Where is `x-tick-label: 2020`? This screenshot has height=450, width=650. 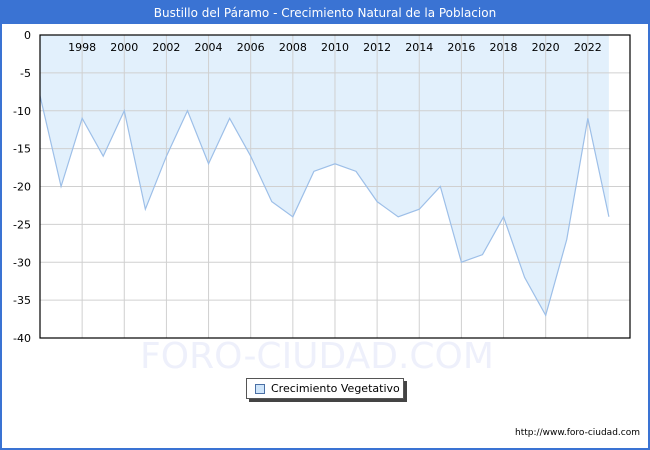
x-tick-label: 2020 is located at coordinates (546, 47).